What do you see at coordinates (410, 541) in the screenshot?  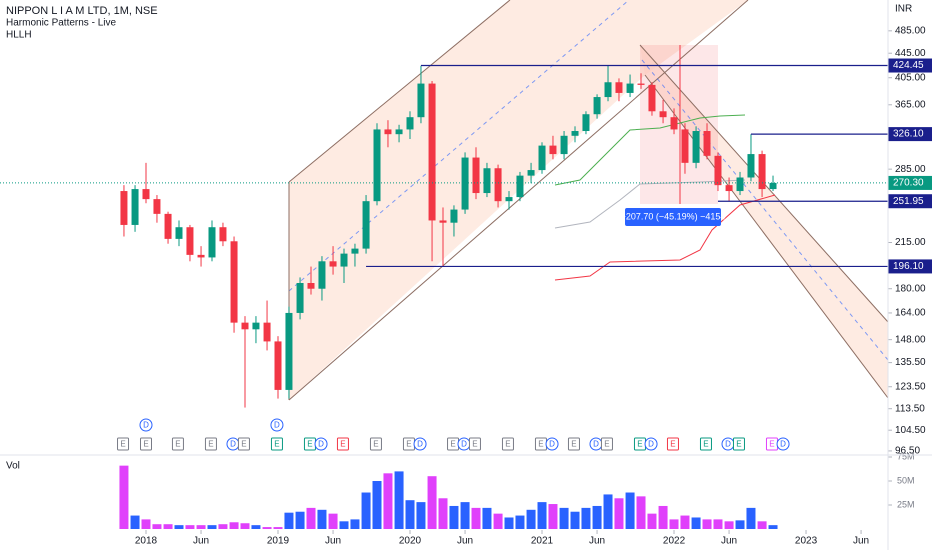 I see `x-tick-label: 2020` at bounding box center [410, 541].